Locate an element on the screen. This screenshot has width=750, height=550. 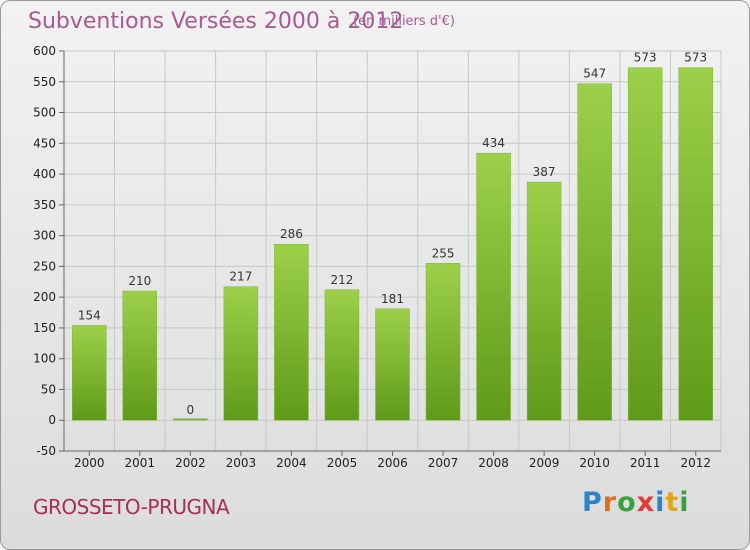
chart-title: Subventions Versées 2000 à 2012 is located at coordinates (216, 21).